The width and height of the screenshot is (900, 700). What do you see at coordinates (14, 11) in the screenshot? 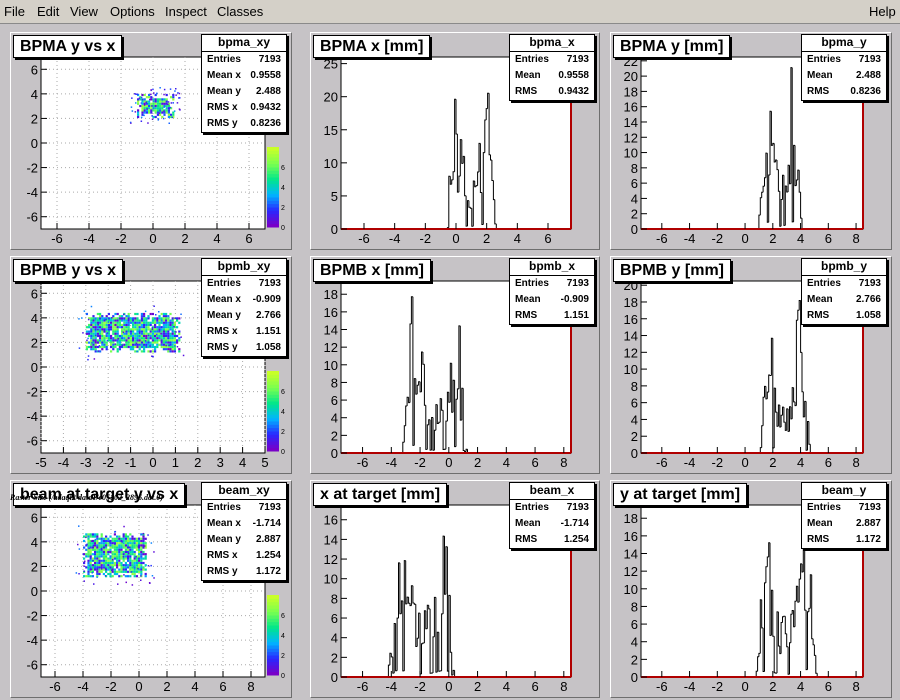
I see `menu-file: File` at bounding box center [14, 11].